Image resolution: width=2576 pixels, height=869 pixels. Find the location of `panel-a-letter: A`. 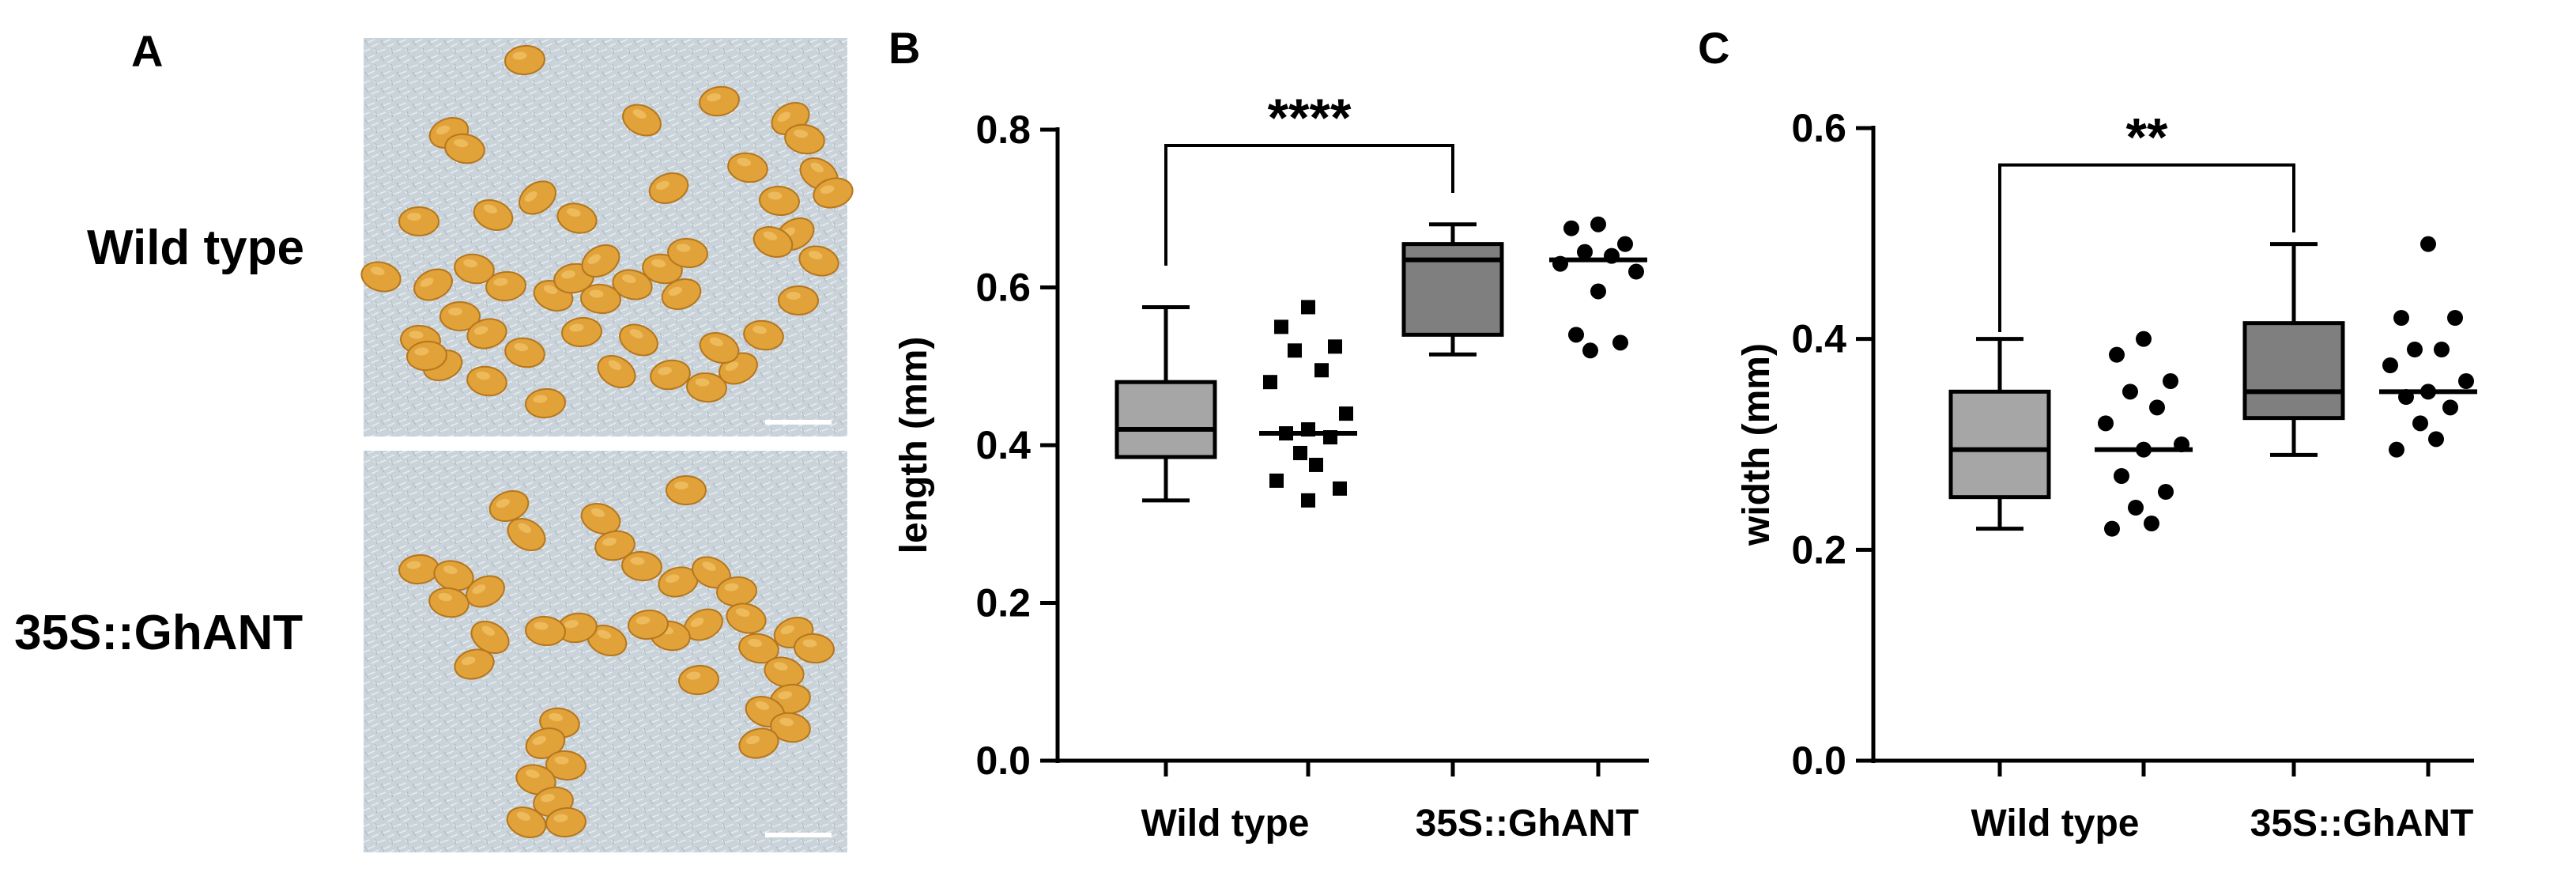

panel-a-letter: A is located at coordinates (147, 51).